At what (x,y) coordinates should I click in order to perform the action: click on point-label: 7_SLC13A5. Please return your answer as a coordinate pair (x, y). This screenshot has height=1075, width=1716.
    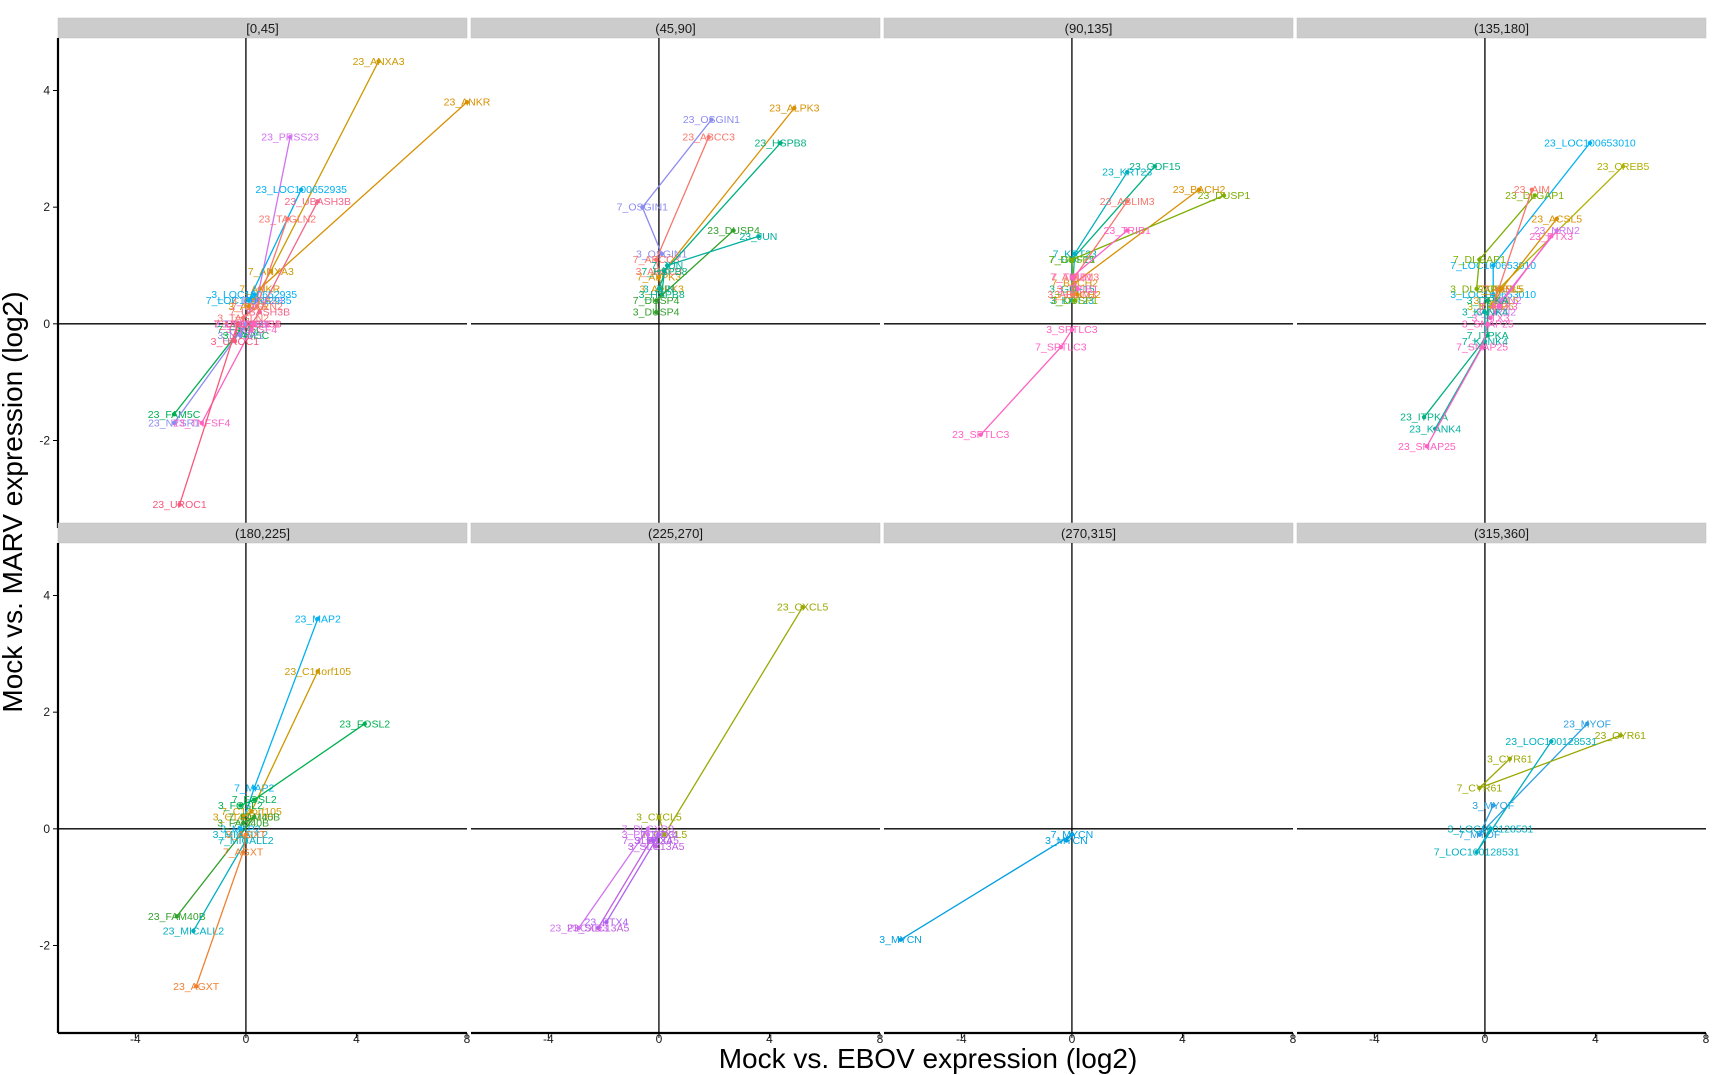
    Looking at the image, I should click on (650, 841).